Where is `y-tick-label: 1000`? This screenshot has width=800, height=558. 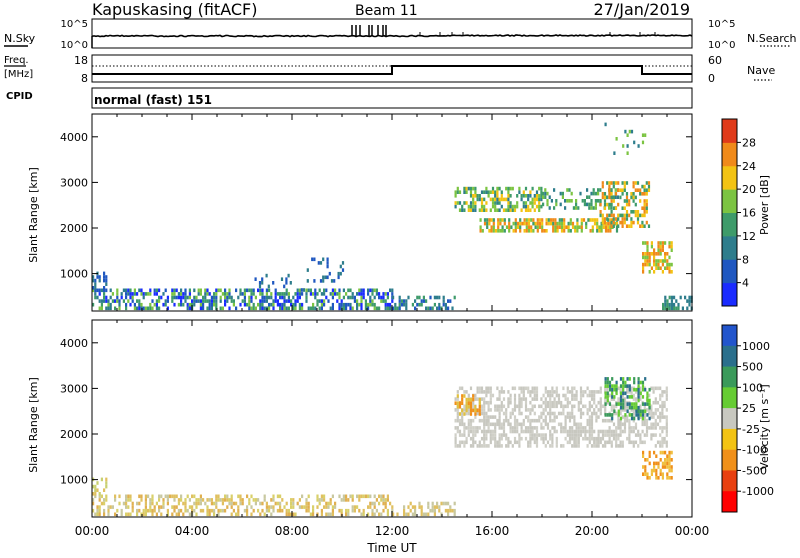 y-tick-label: 1000 is located at coordinates (74, 480).